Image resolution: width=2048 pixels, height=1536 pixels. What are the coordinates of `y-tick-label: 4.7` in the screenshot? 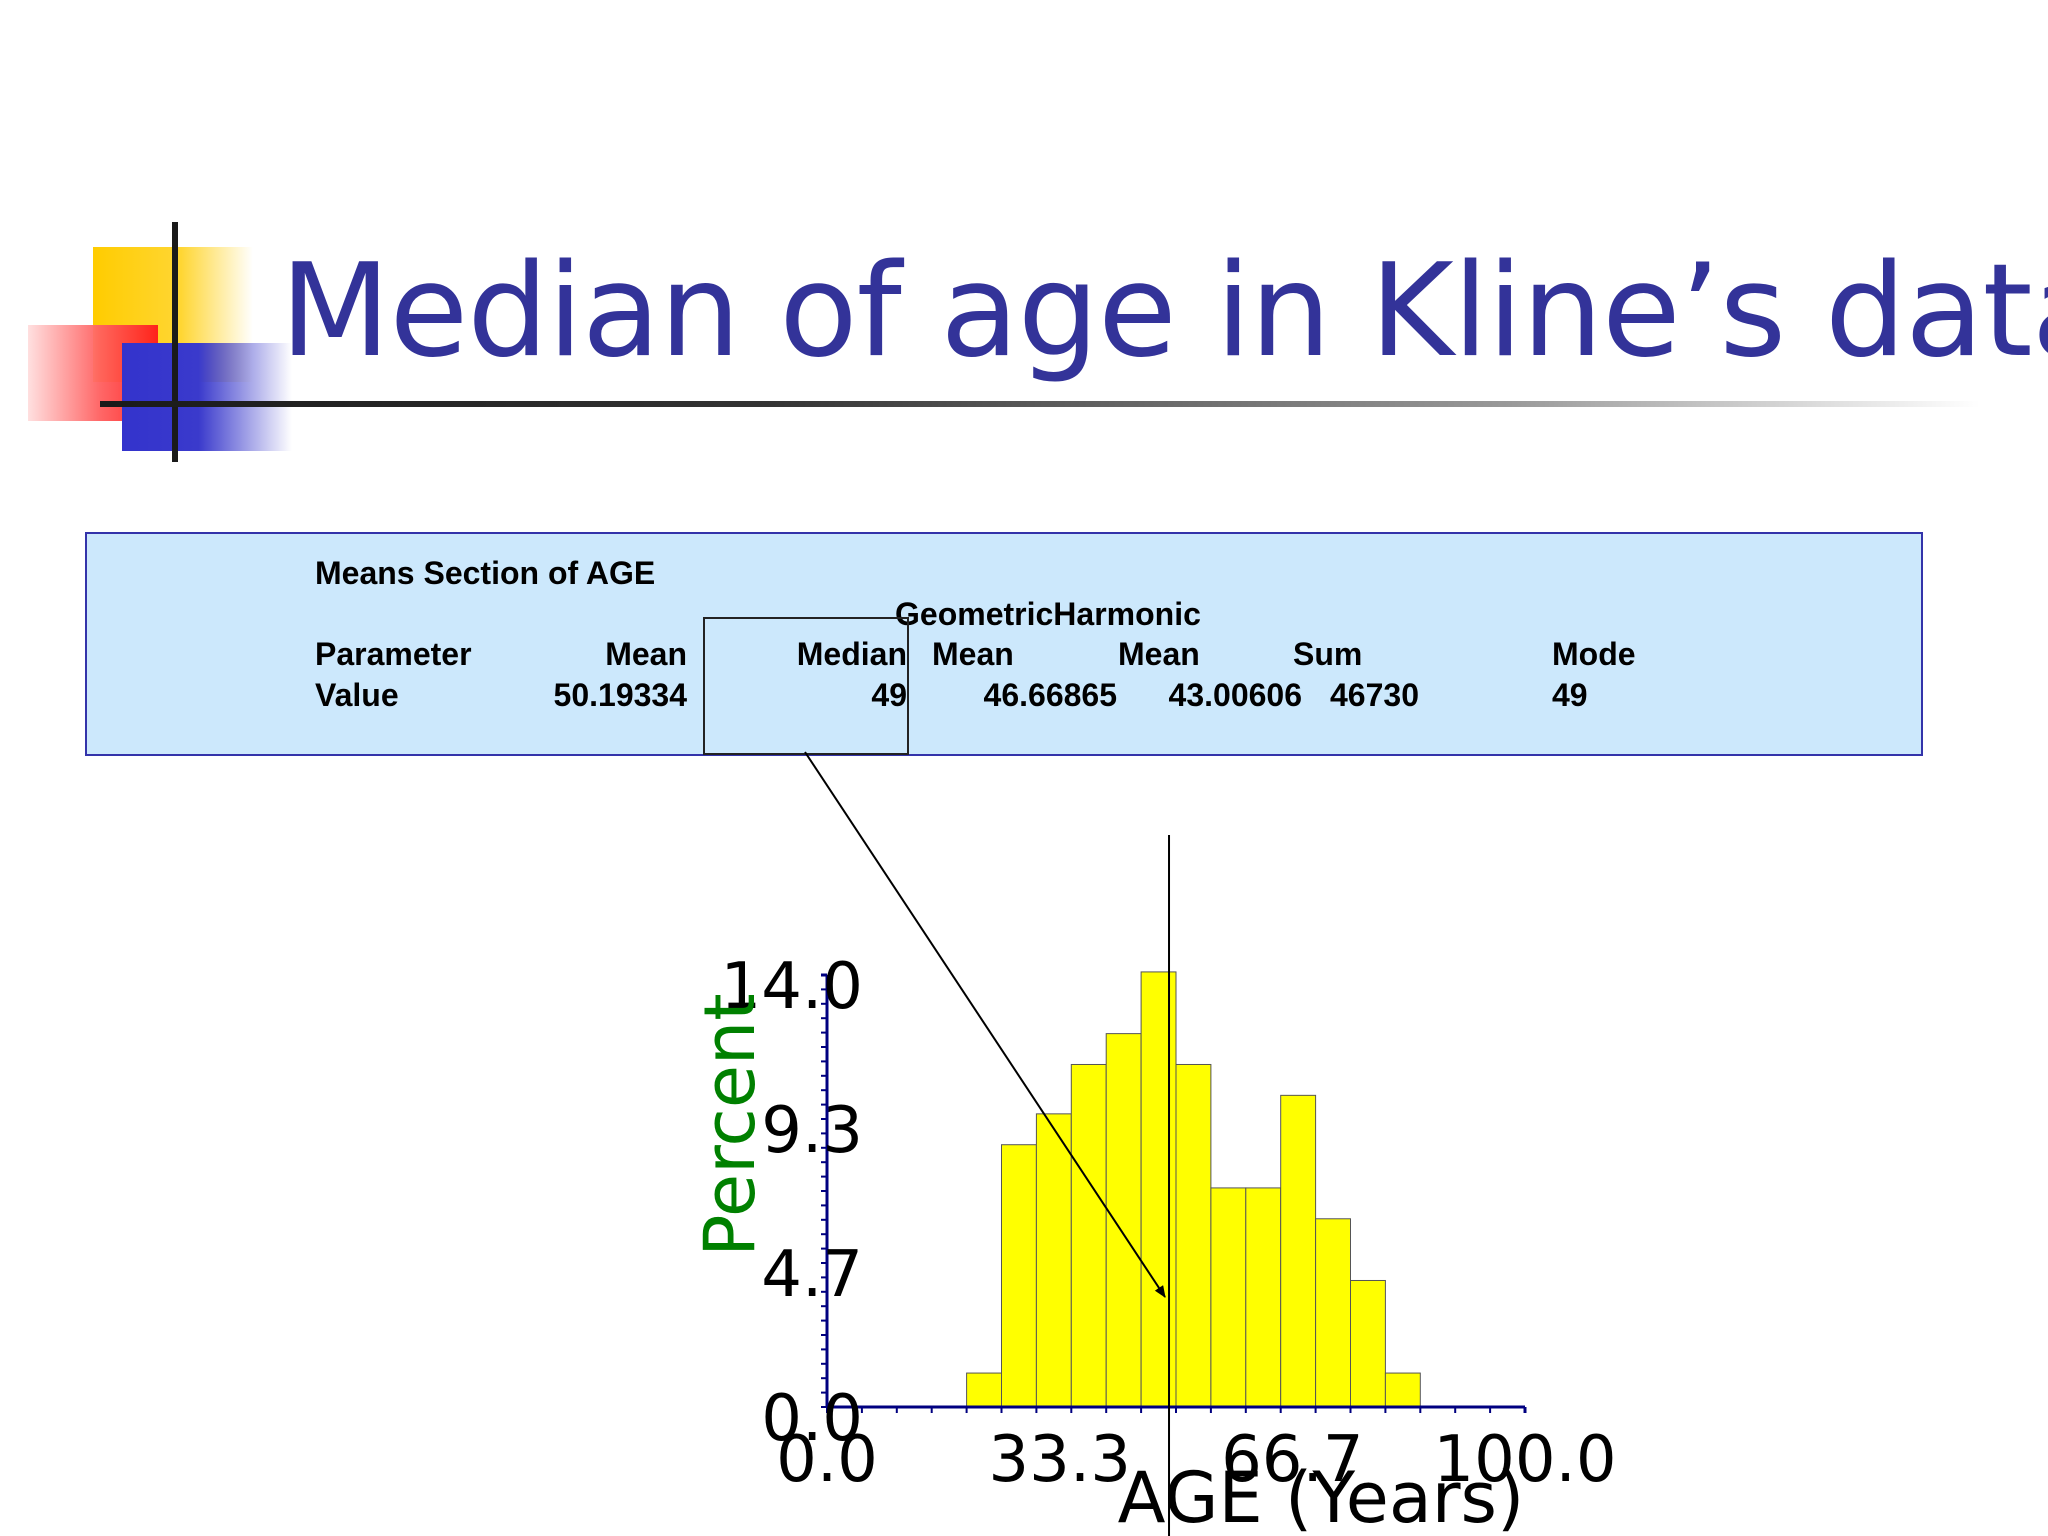 It's located at (812, 1275).